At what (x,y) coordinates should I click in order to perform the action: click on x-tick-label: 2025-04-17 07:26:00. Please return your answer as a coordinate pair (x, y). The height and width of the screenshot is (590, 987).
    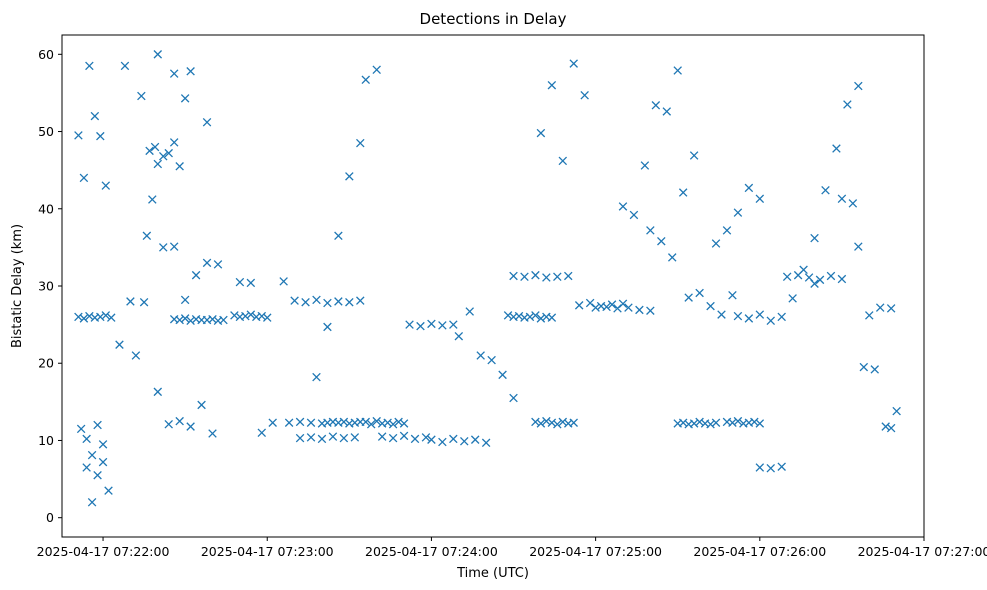
    Looking at the image, I should click on (759, 551).